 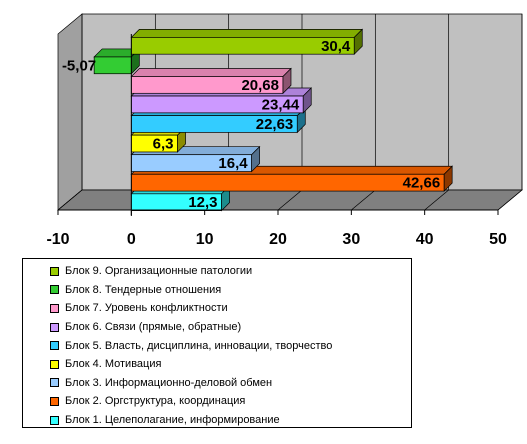 I want to click on bar: 30,4, so click(x=247, y=42).